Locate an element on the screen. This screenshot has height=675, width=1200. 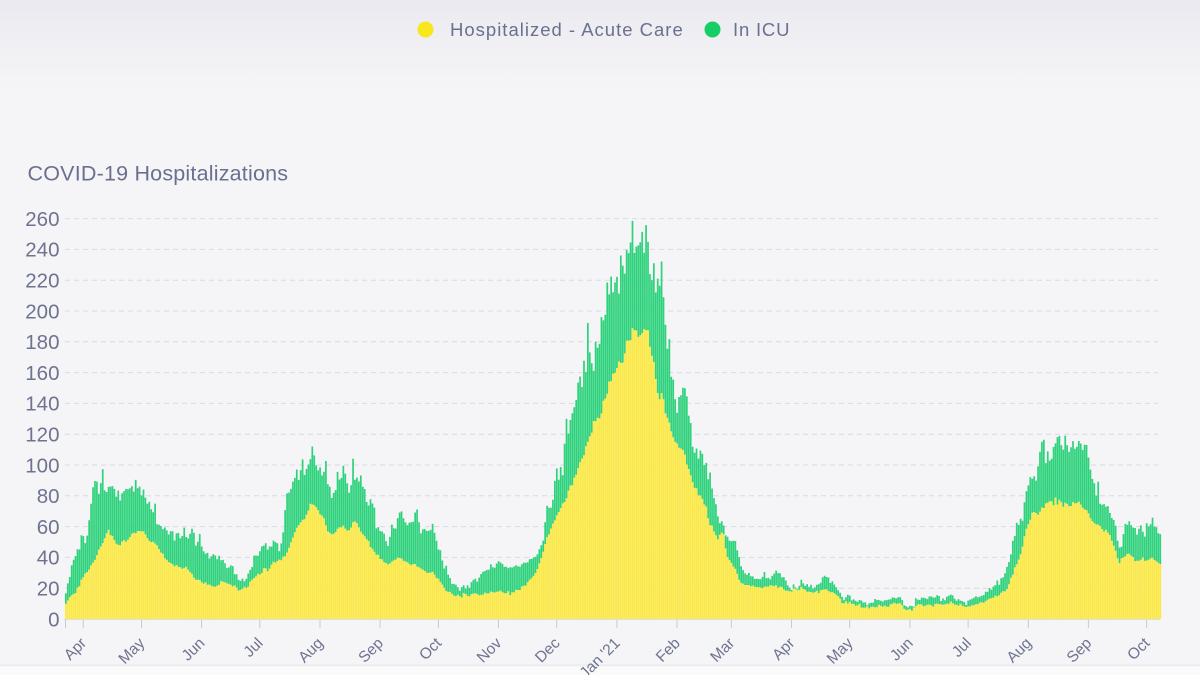
svg-text: 80 is located at coordinates (48, 496).